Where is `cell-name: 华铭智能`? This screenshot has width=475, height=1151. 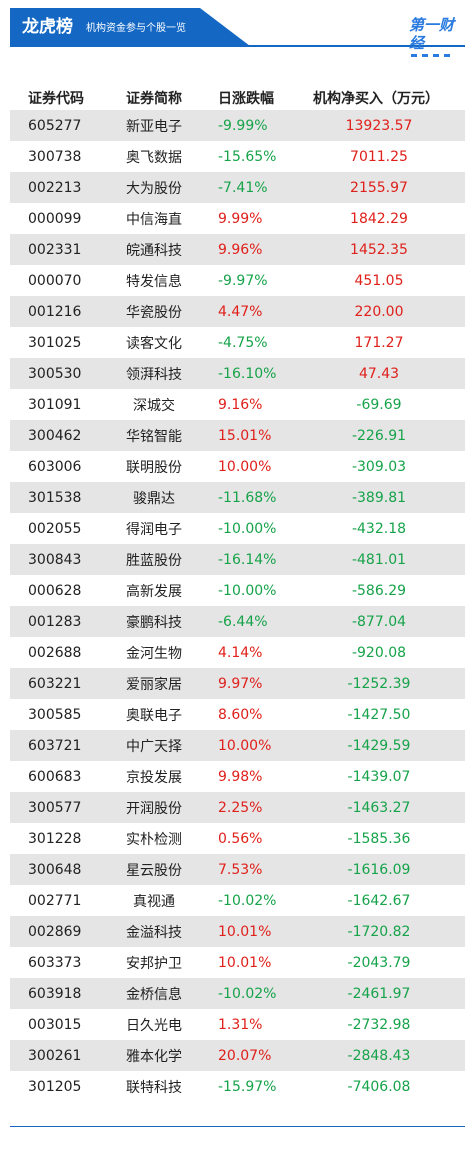 cell-name: 华铭智能 is located at coordinates (154, 436).